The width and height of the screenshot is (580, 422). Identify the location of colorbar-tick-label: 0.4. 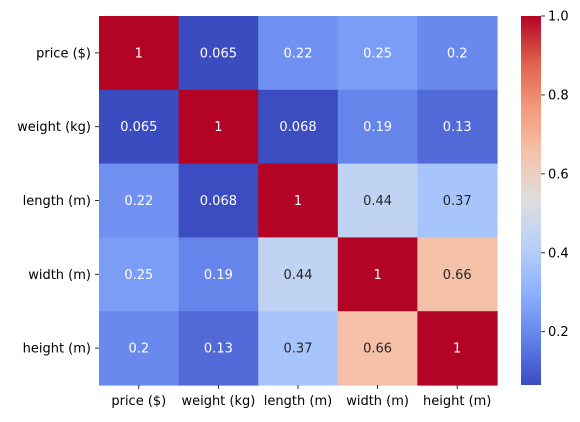
(558, 253).